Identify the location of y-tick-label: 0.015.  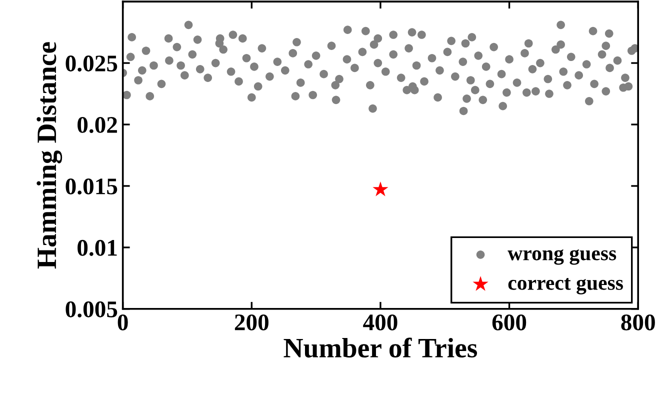
(92, 186).